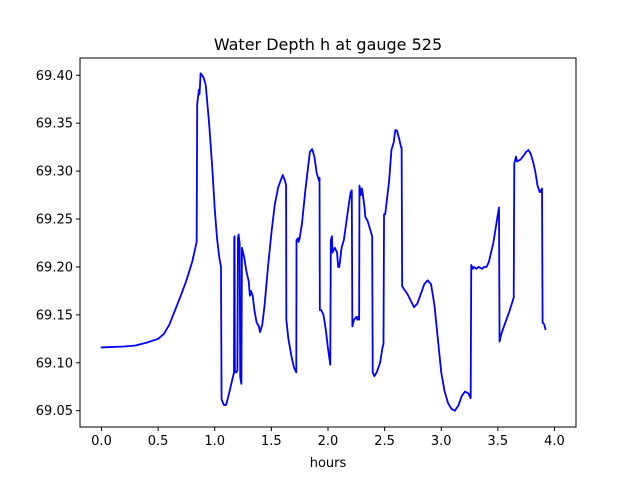 This screenshot has height=480, width=640. I want to click on y-tick-label: 69.35, so click(54, 124).